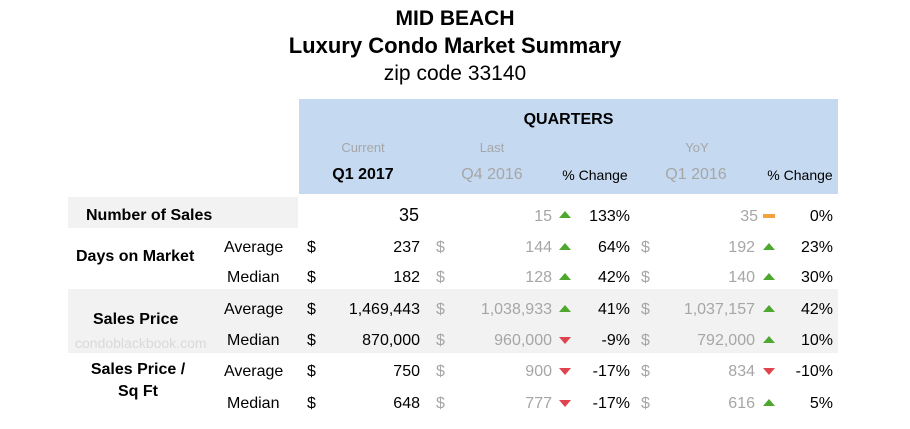 This screenshot has width=910, height=429. I want to click on yoy-change: 30%, so click(816, 277).